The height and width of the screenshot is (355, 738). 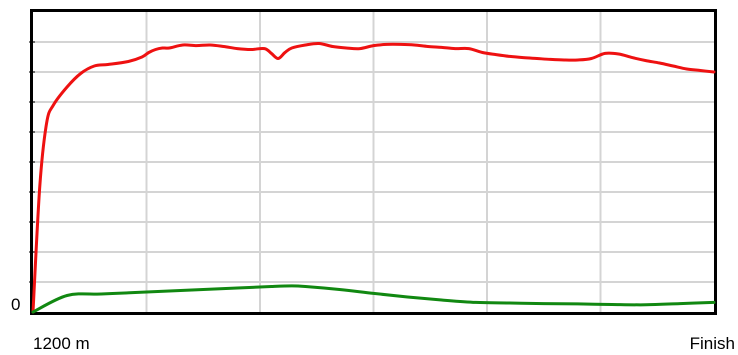 I want to click on y-tick-label-0: 0, so click(x=15, y=304).